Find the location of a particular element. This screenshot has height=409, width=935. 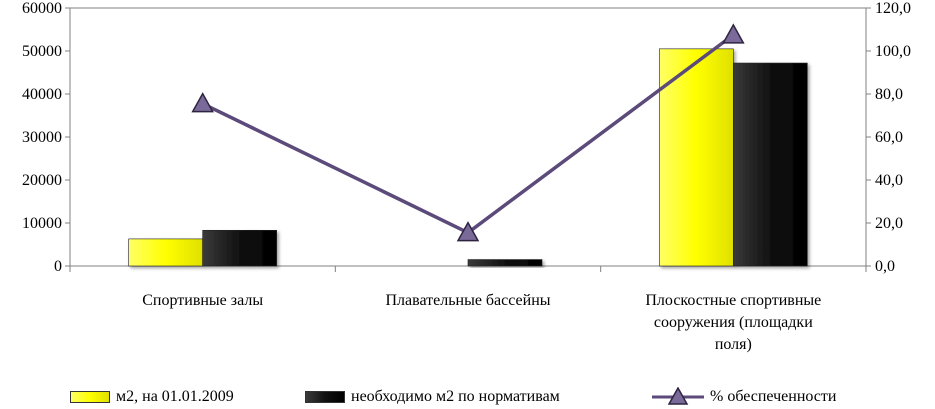

y-left-tick-label: 0 is located at coordinates (58, 266).